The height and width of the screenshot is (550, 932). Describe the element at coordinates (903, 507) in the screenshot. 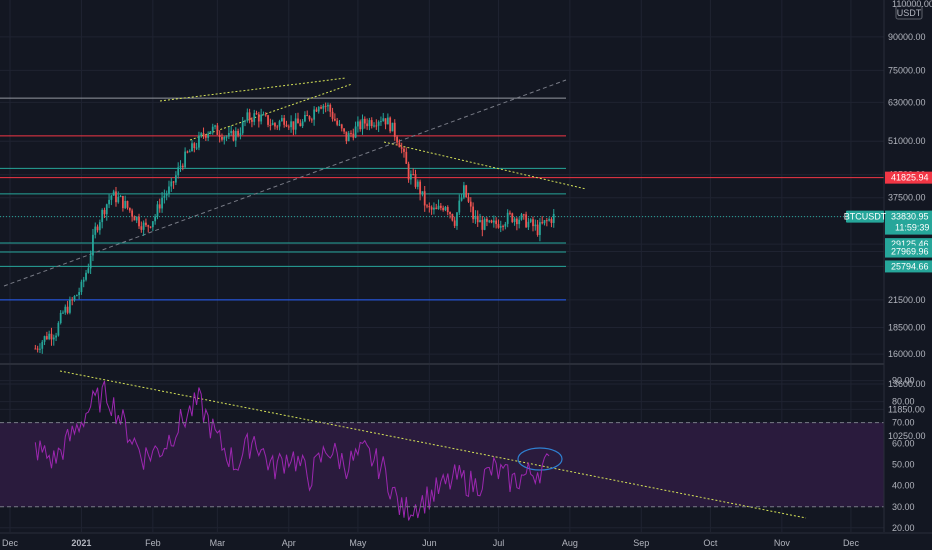

I see `rsi-tick-label: 30.00` at that location.